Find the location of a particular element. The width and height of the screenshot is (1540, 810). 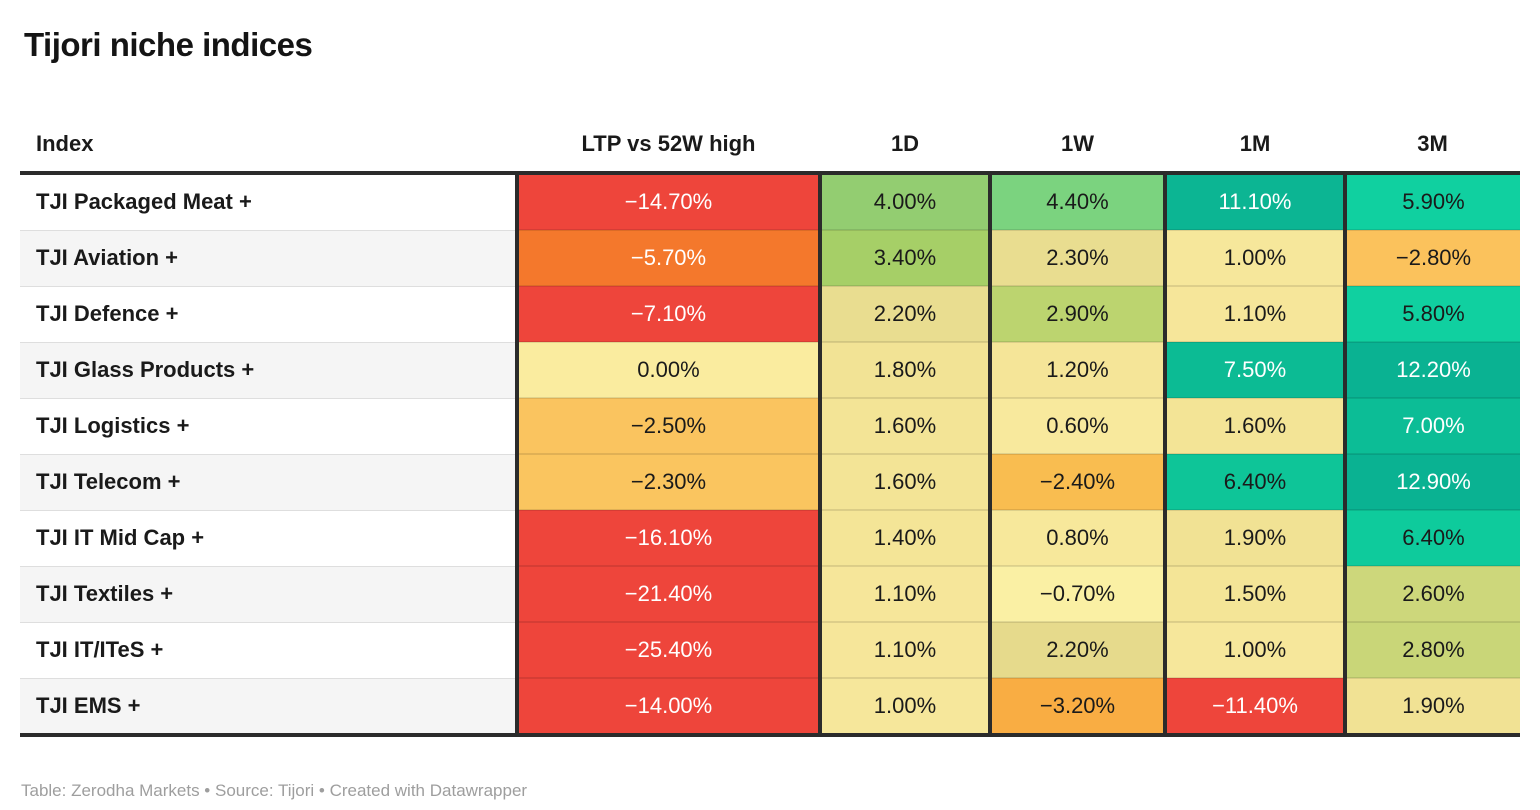

value-cell: 3.40% is located at coordinates (904, 257).